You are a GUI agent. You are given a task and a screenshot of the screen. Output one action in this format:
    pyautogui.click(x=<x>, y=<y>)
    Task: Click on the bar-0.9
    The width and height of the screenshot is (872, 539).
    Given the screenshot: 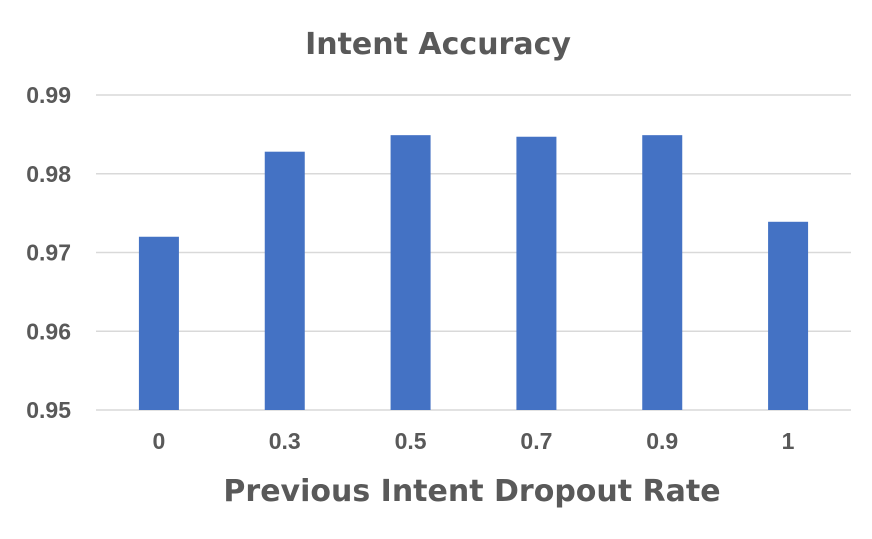 What is the action you would take?
    pyautogui.click(x=662, y=272)
    